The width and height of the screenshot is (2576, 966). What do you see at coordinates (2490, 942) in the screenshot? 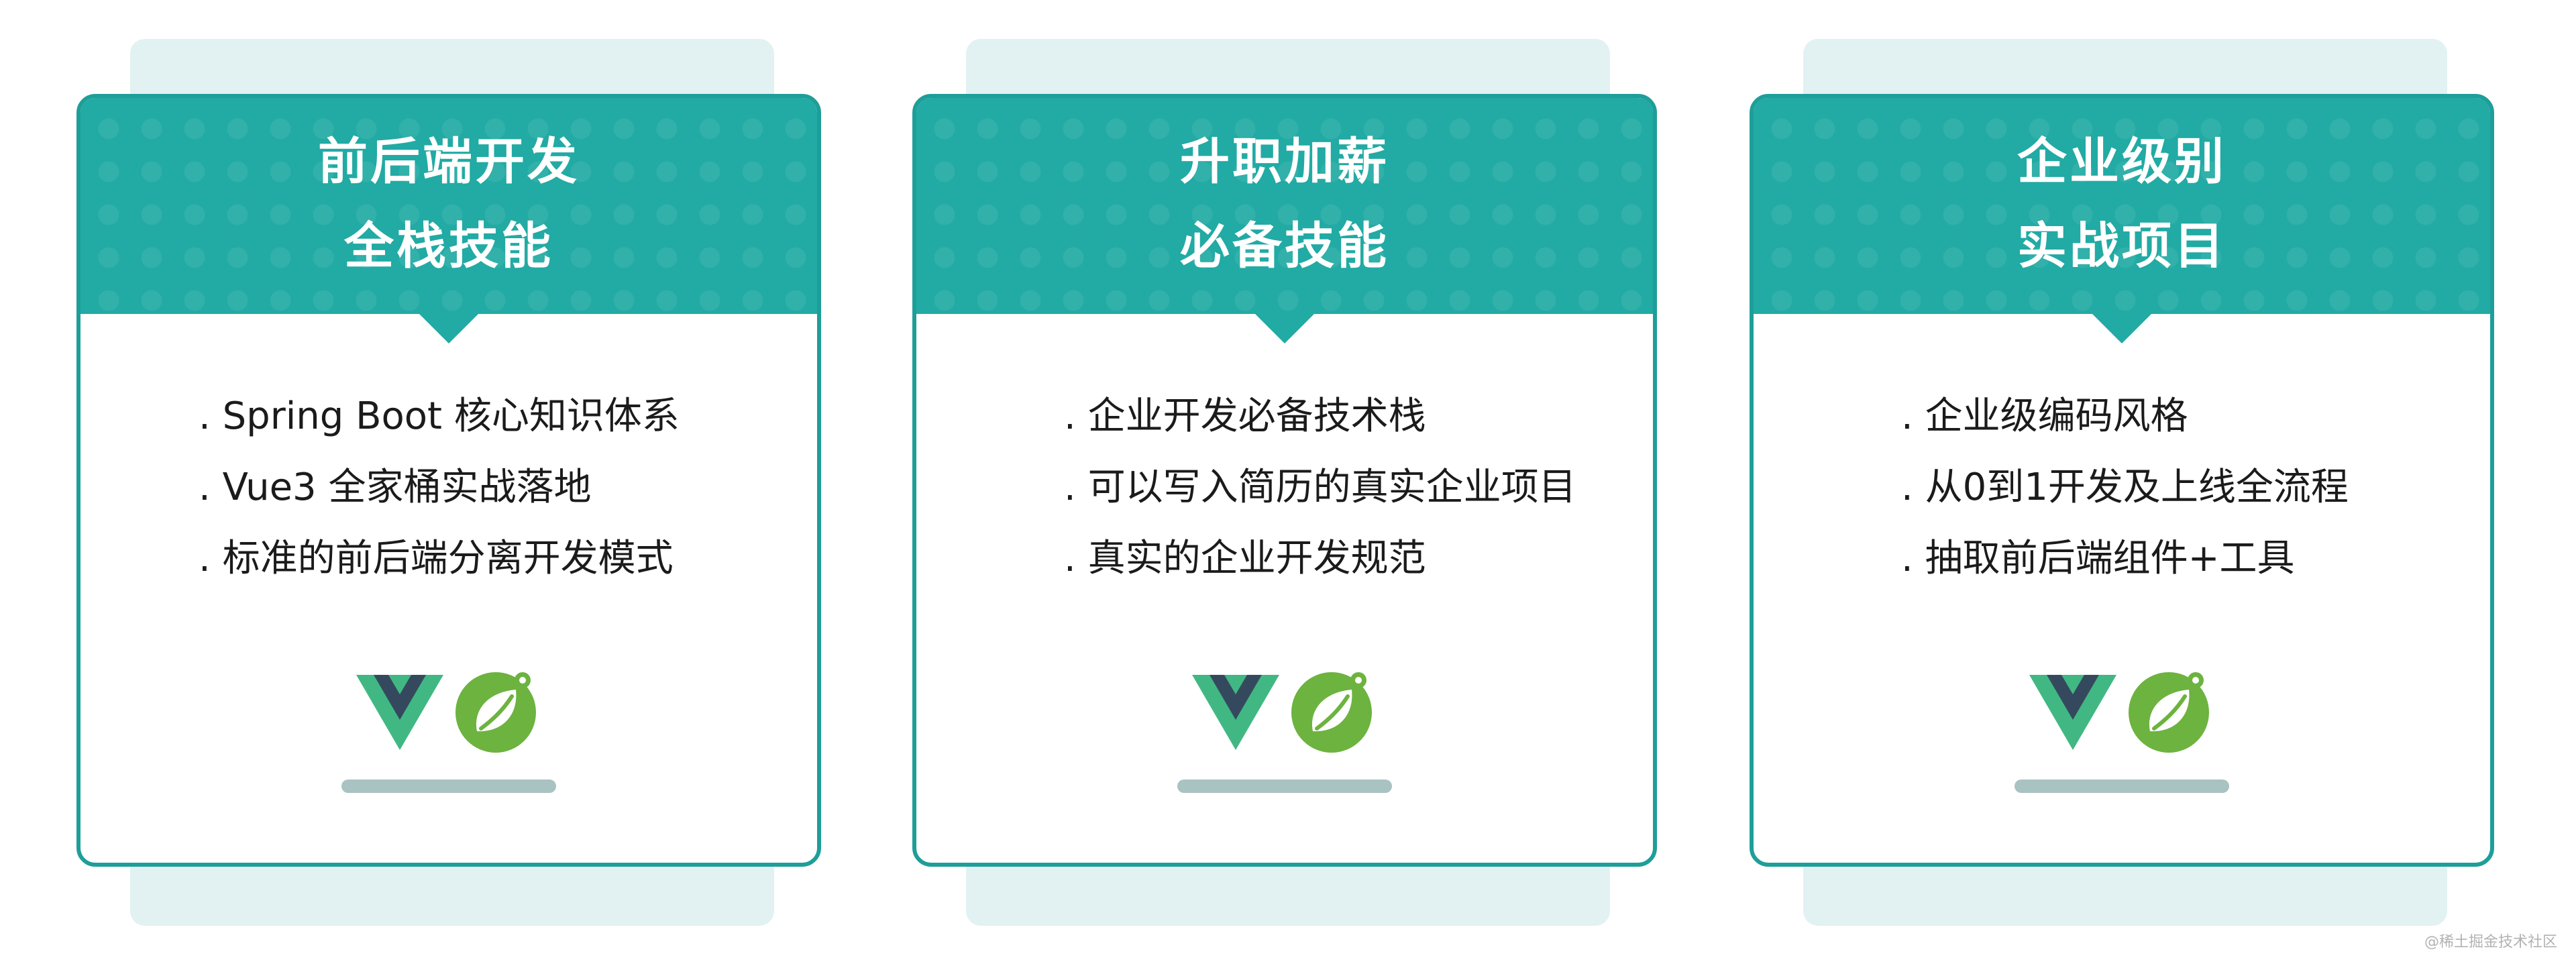
I see `watermark: @稀土掘金技术社区` at bounding box center [2490, 942].